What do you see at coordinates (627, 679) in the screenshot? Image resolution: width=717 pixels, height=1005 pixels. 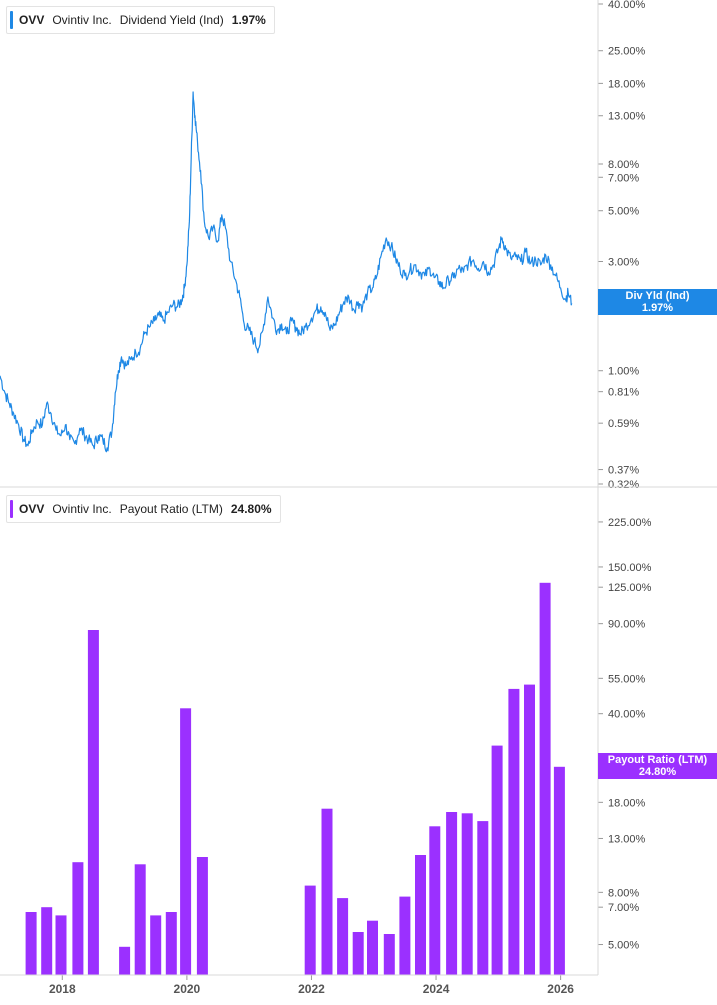 I see `y-tick-label: 55.00%` at bounding box center [627, 679].